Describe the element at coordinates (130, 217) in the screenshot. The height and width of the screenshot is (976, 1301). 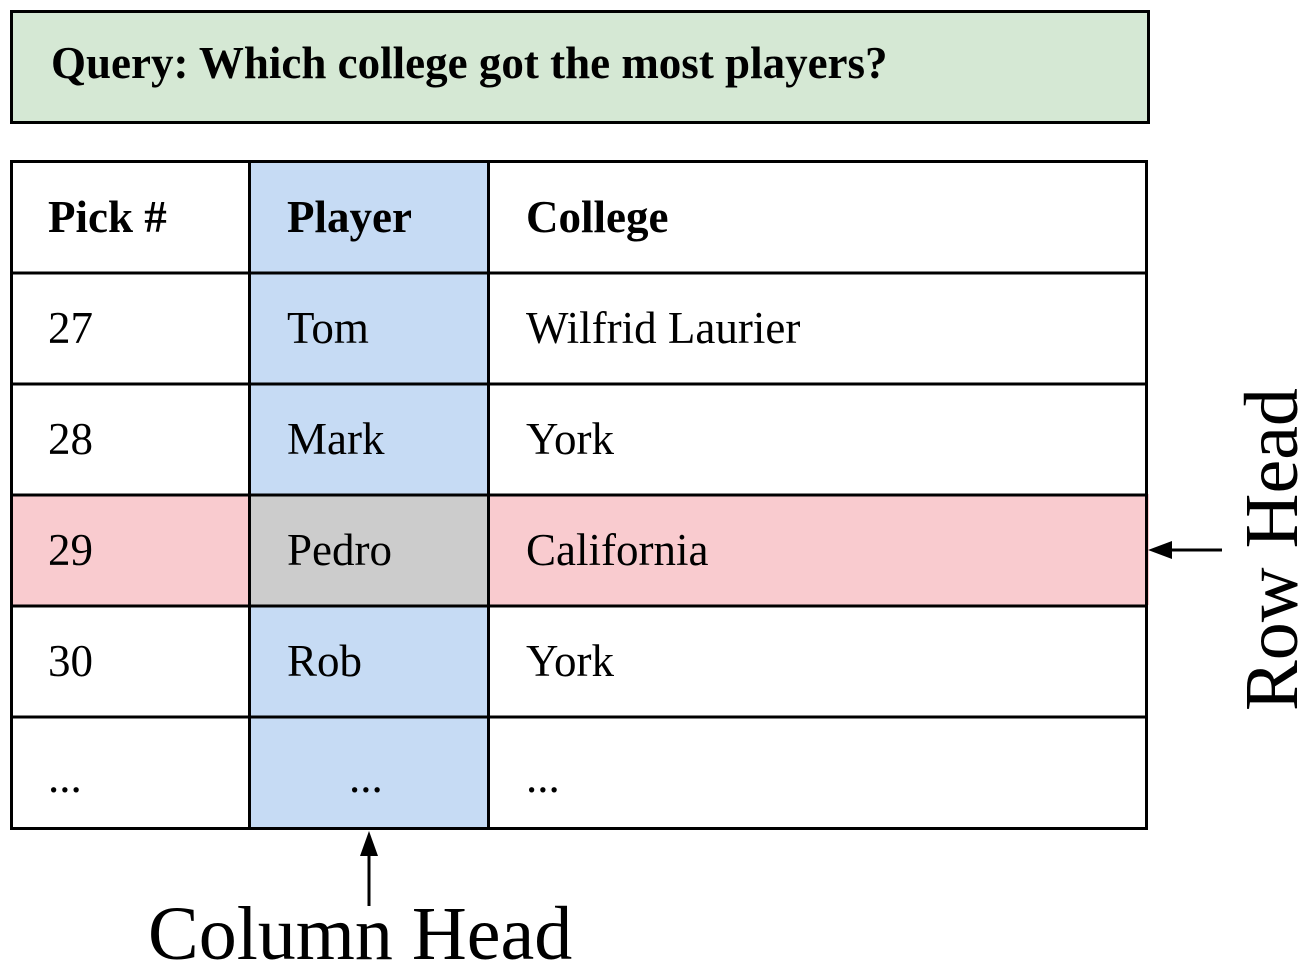
I see `header-pick: Pick #` at that location.